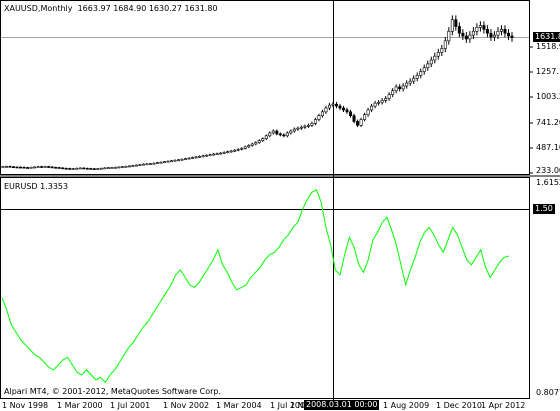 The width and height of the screenshot is (560, 411). What do you see at coordinates (548, 170) in the screenshot?
I see `y-tick-label: 233.00` at bounding box center [548, 170].